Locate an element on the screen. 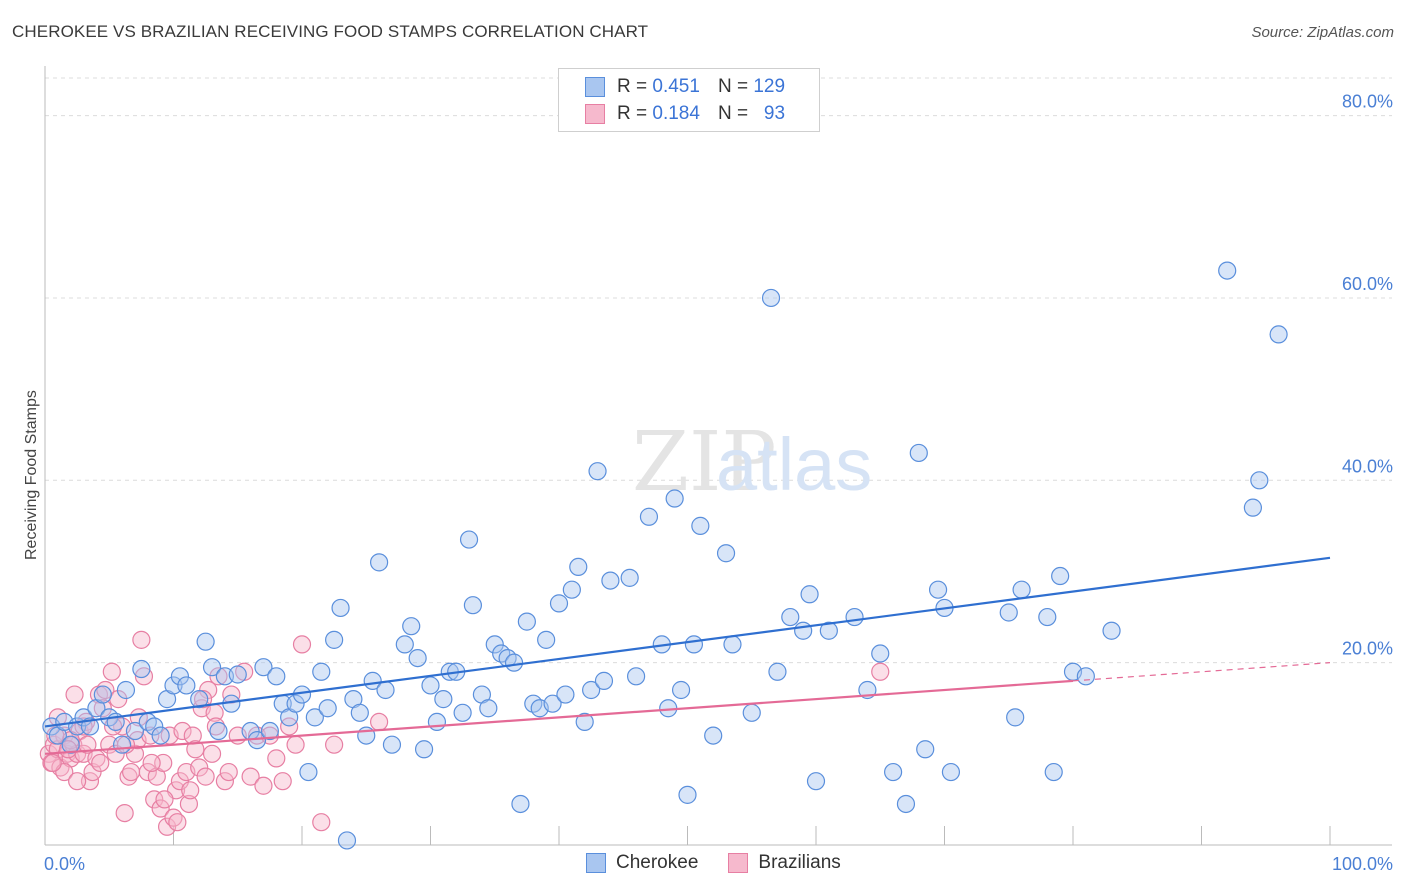 The image size is (1406, 892). legend-row-cherokee: R = 0.451 N = 129 is located at coordinates (685, 87).